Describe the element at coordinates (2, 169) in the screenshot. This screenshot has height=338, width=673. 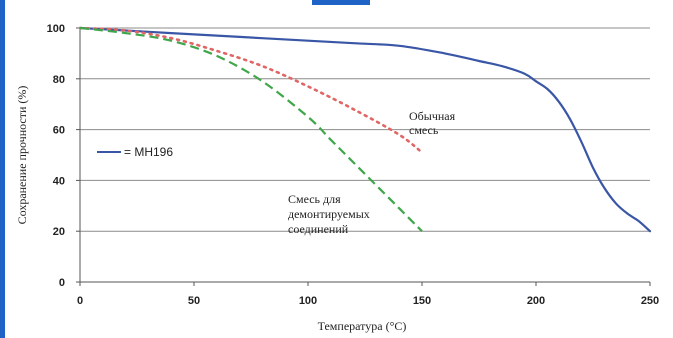
I see `left-accent-border` at that location.